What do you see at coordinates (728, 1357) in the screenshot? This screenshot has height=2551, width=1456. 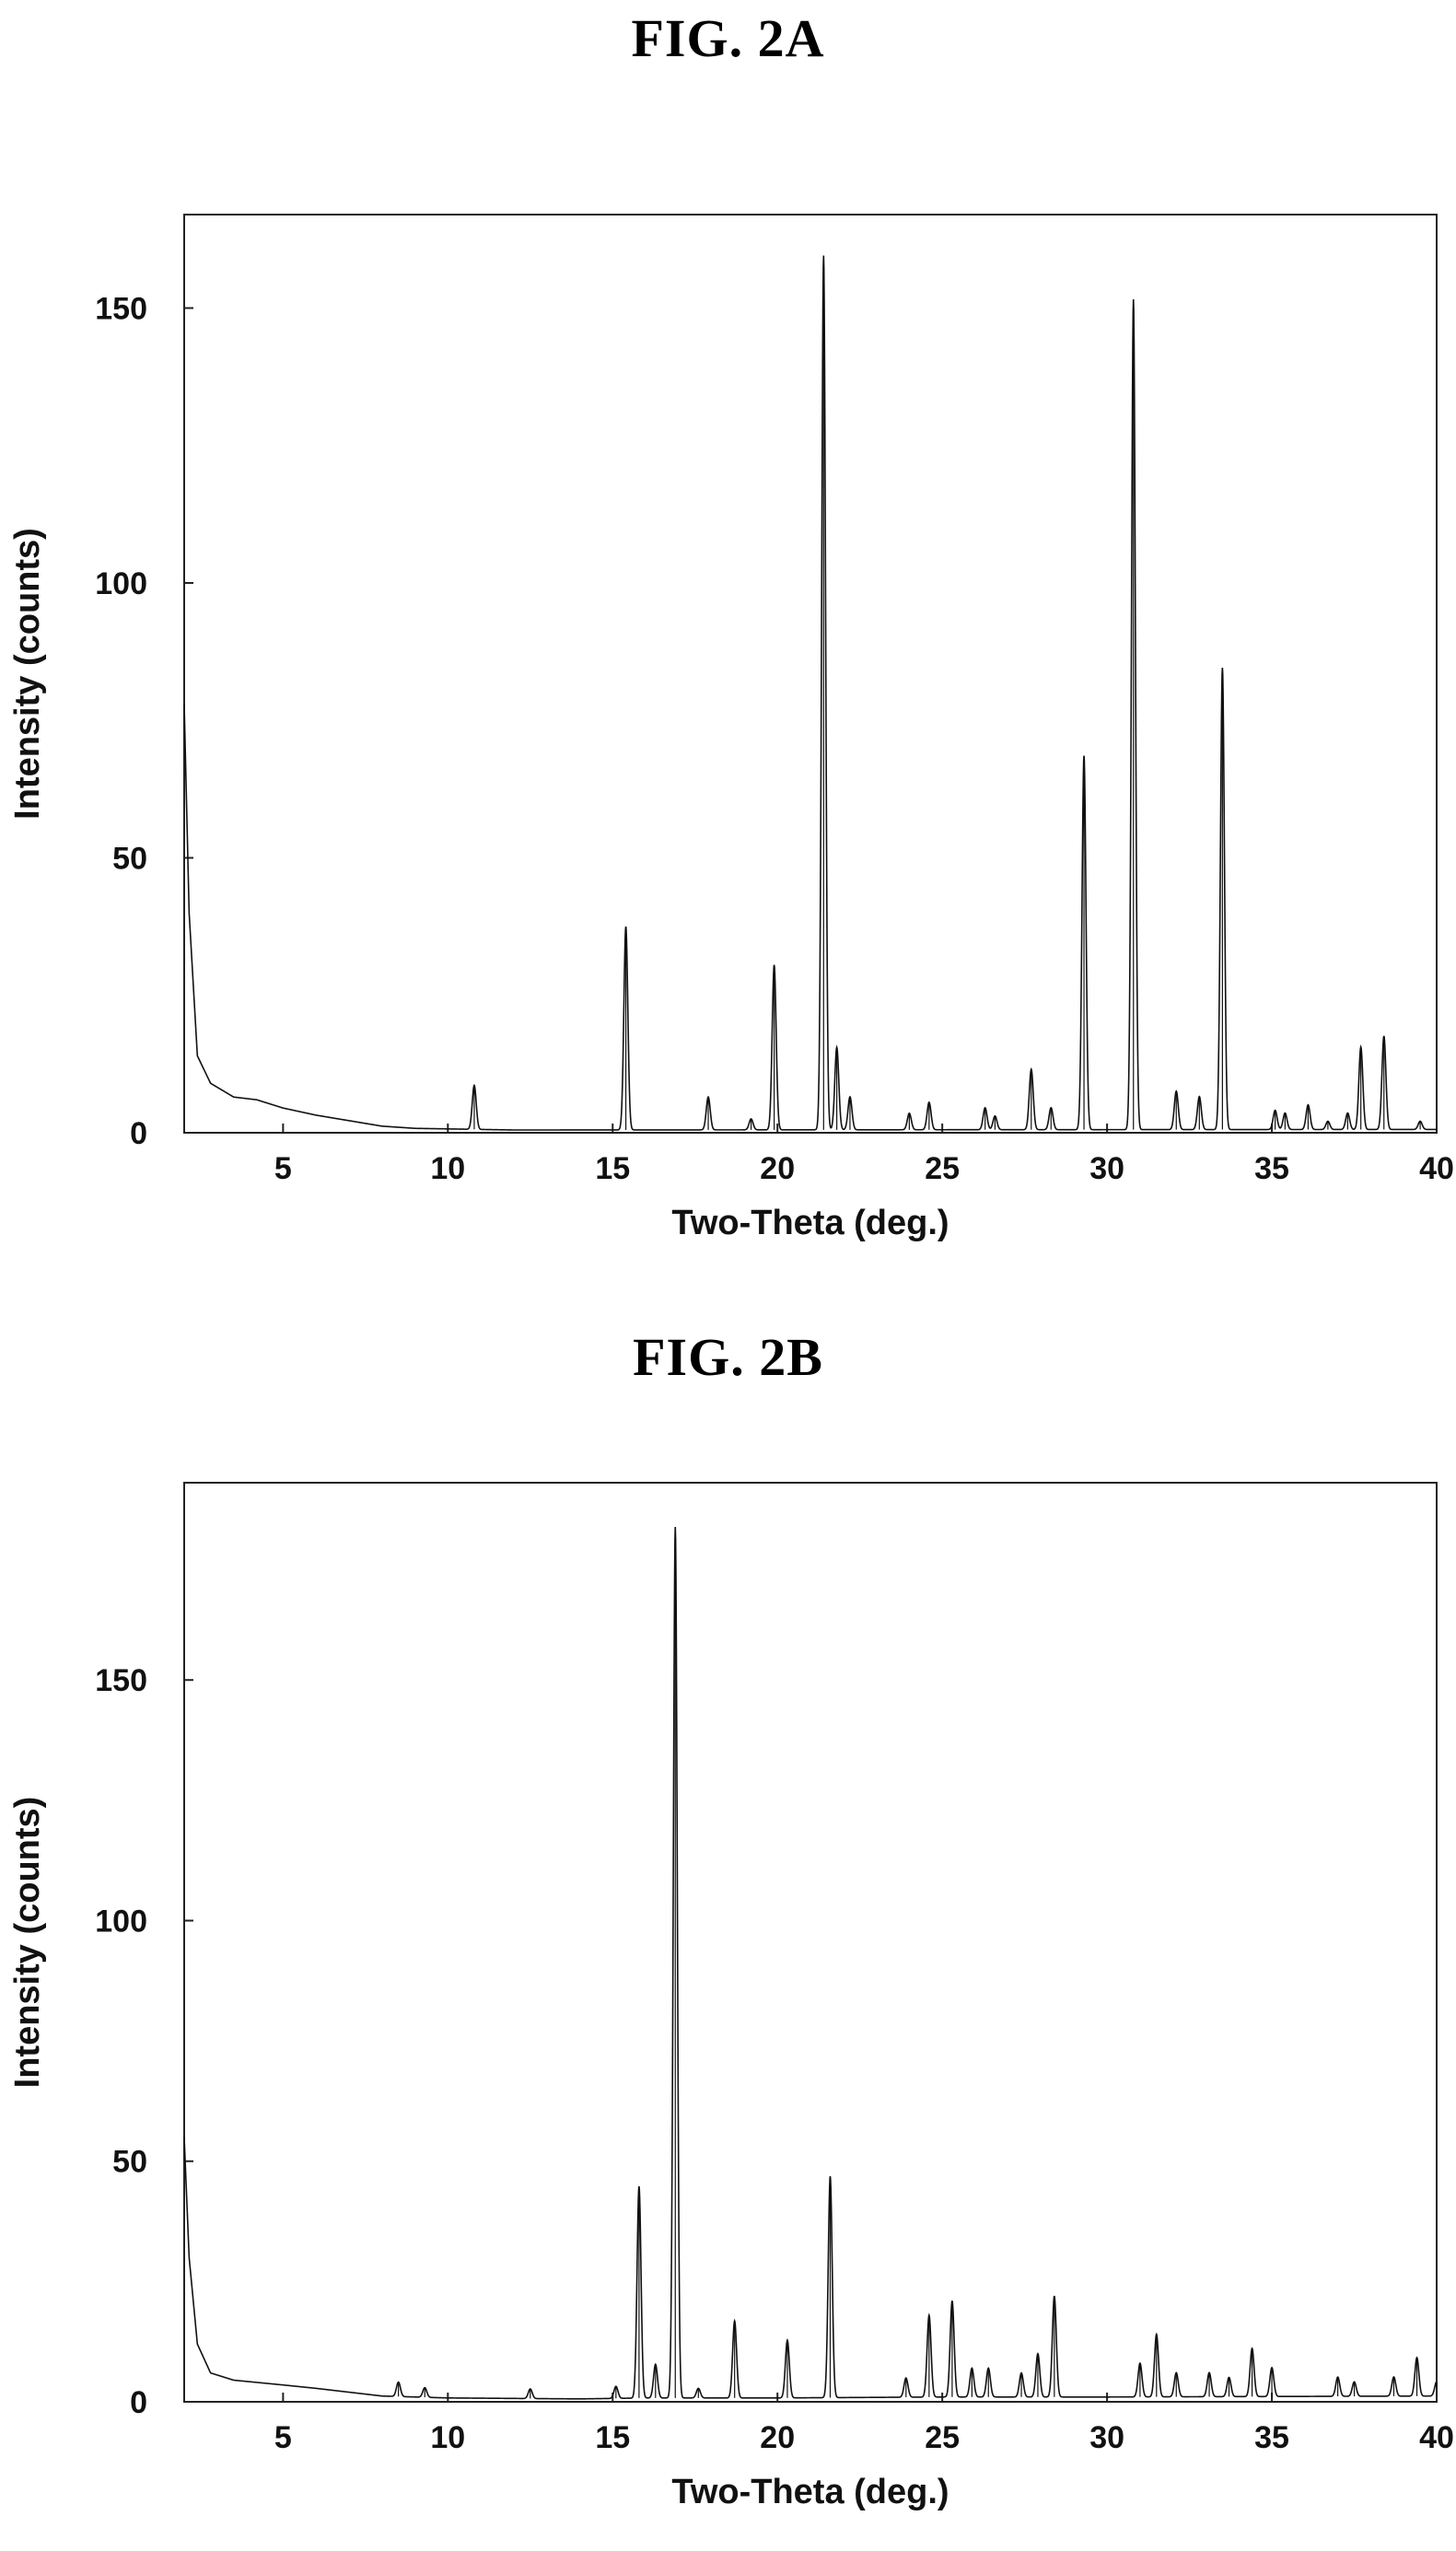 I see `figure-title-2b: FIG. 2B` at bounding box center [728, 1357].